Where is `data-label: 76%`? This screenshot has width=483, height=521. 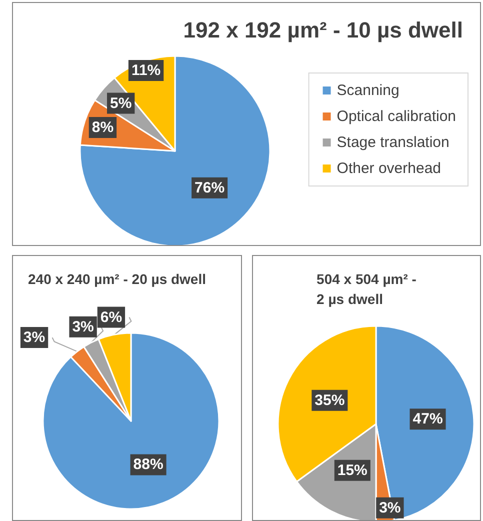
data-label: 76% is located at coordinates (209, 187).